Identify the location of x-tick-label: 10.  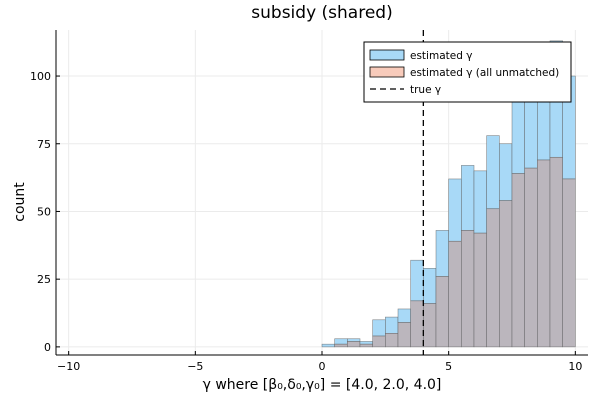
(575, 366).